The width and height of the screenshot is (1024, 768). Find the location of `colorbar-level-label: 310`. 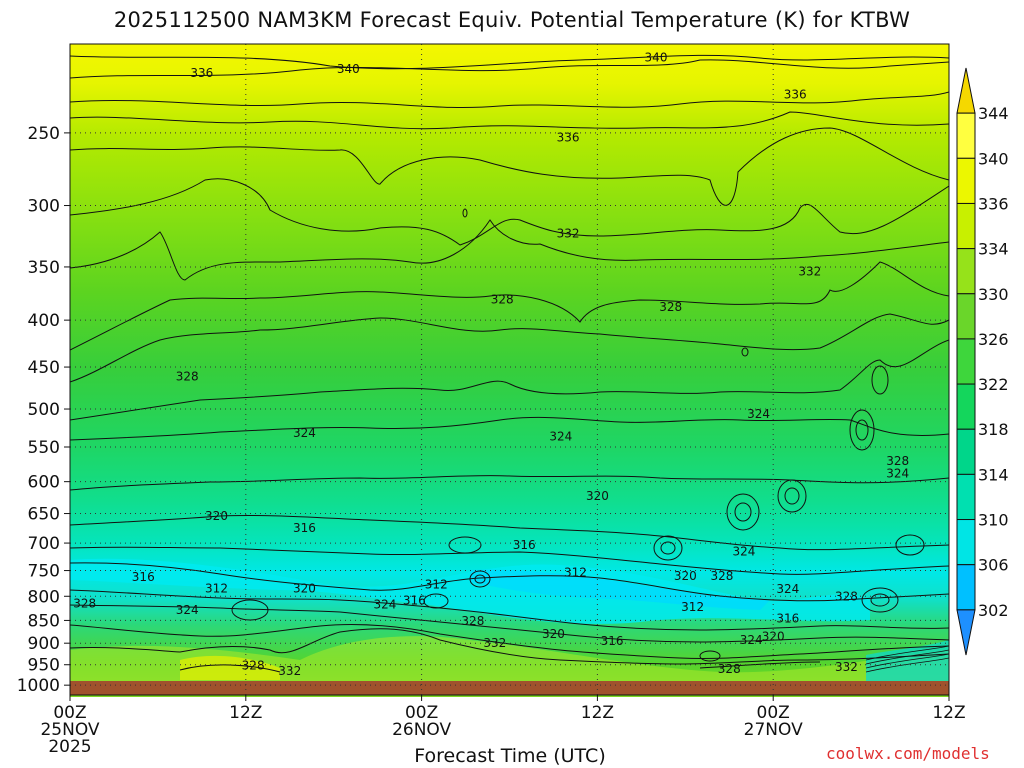

colorbar-level-label: 310 is located at coordinates (993, 520).